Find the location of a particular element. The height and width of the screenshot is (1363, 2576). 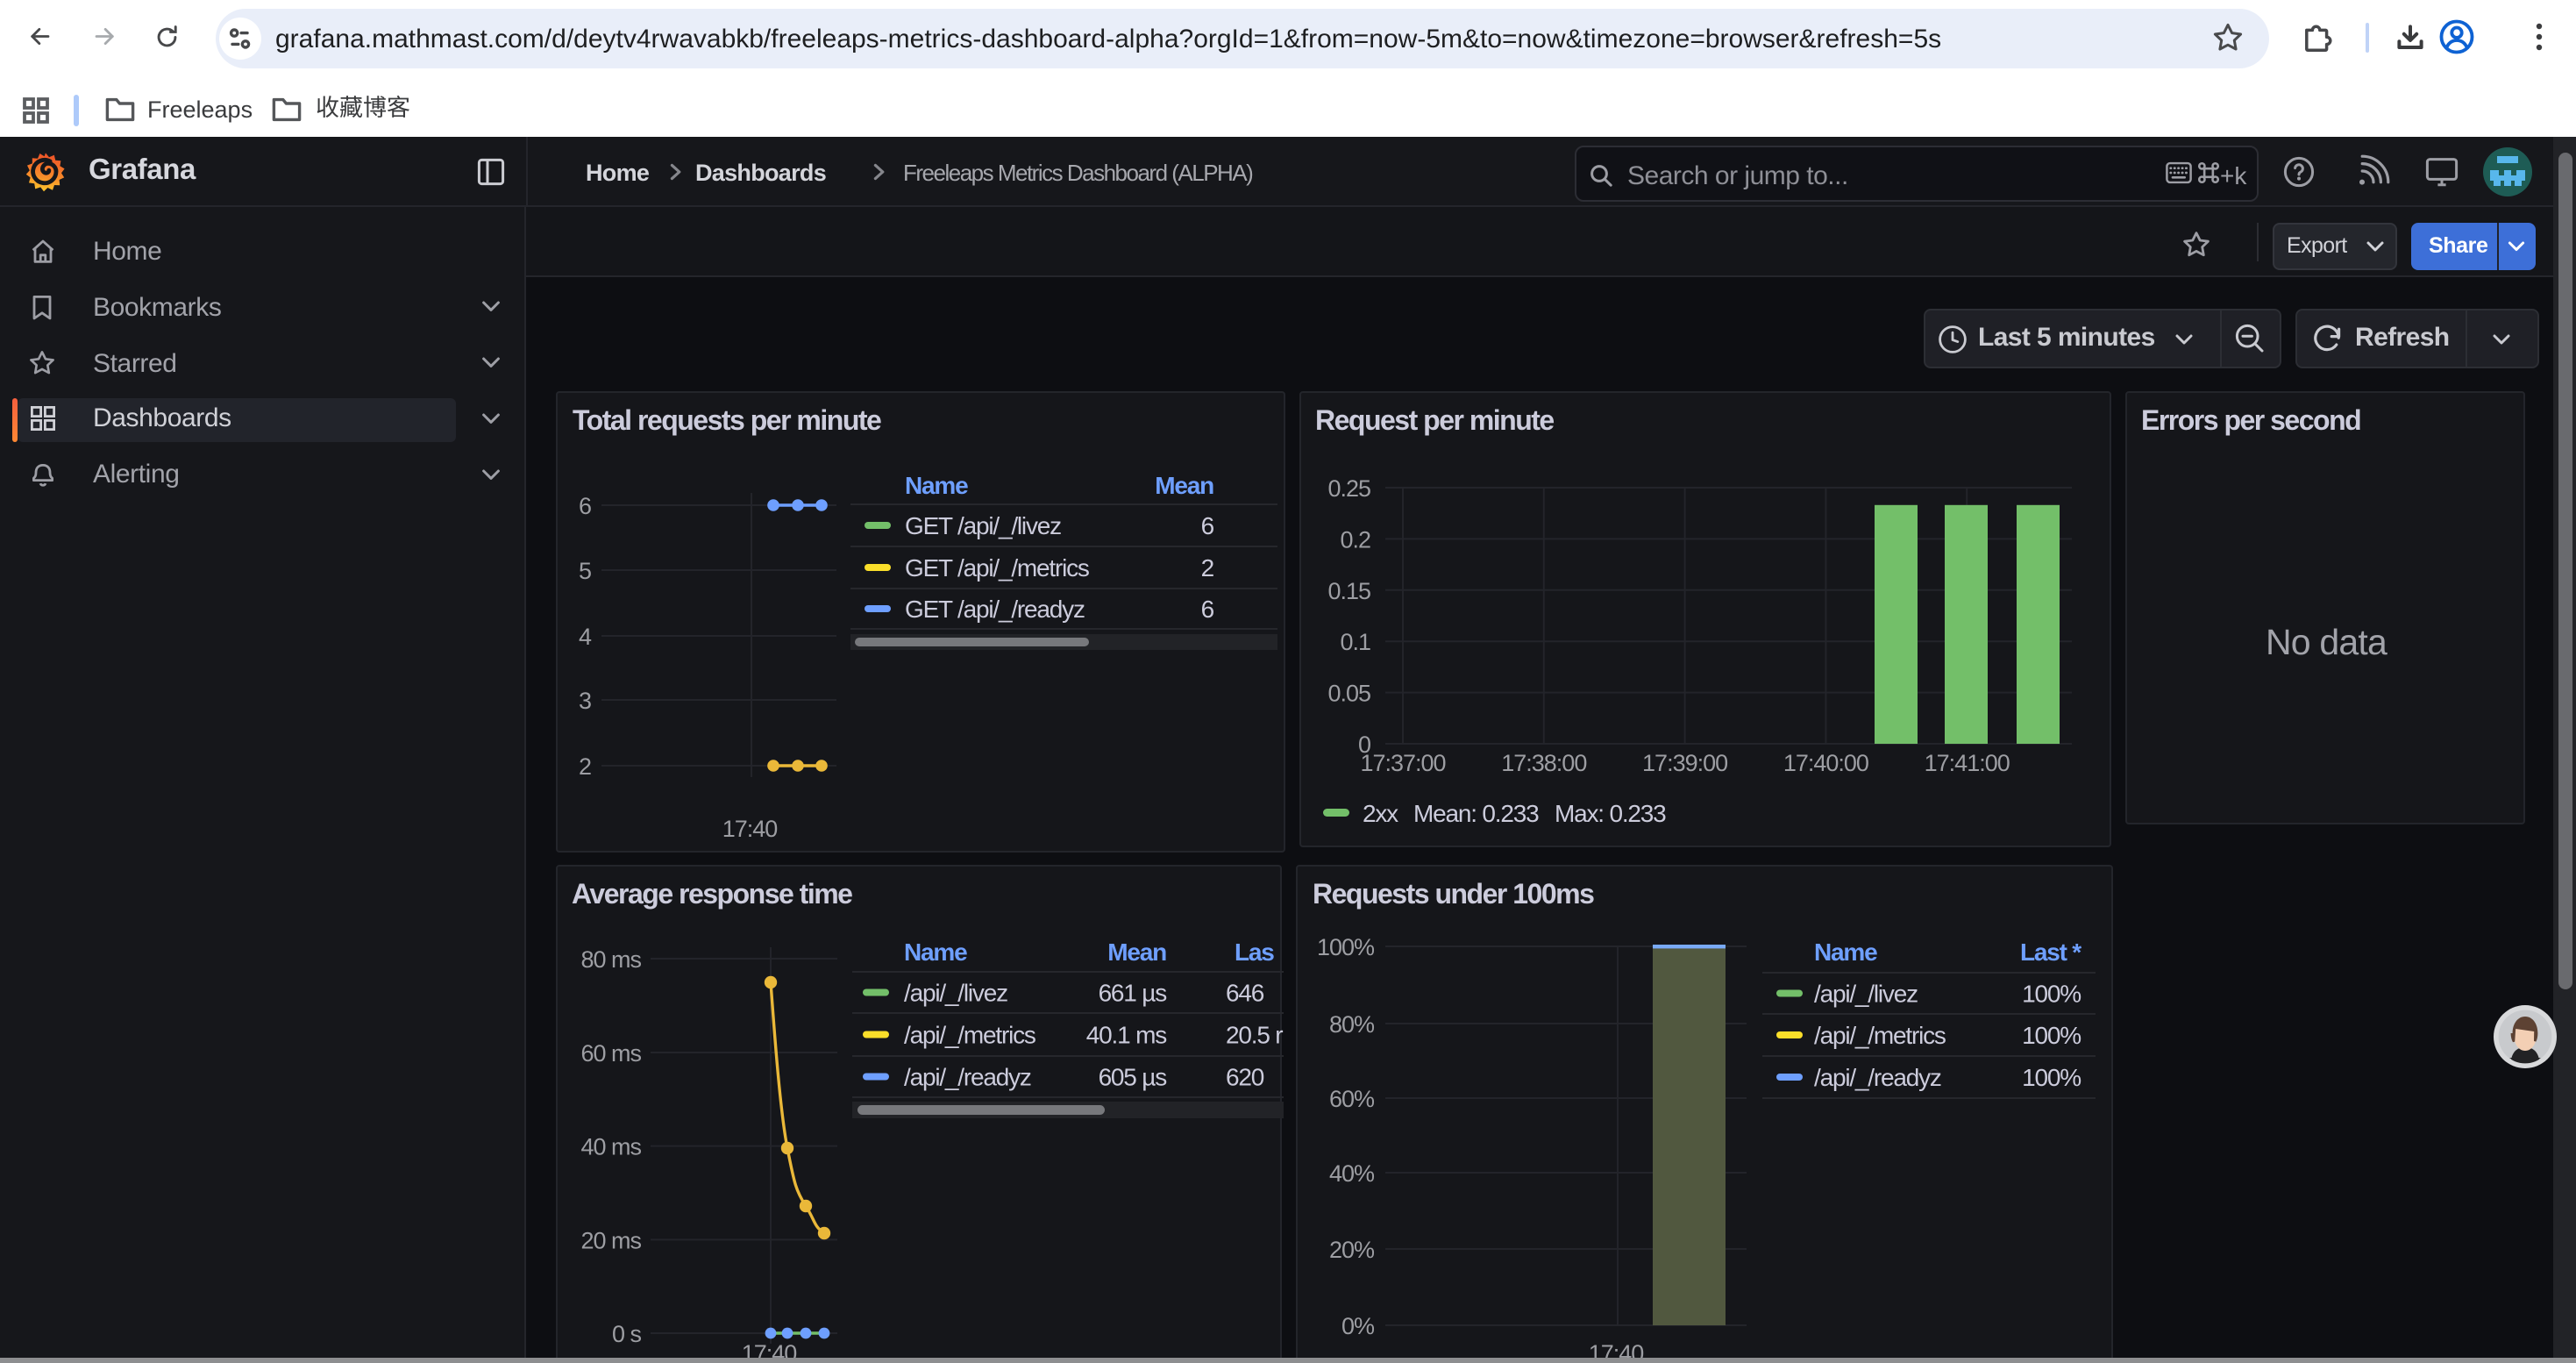

svg-text: 0 s is located at coordinates (626, 1333).